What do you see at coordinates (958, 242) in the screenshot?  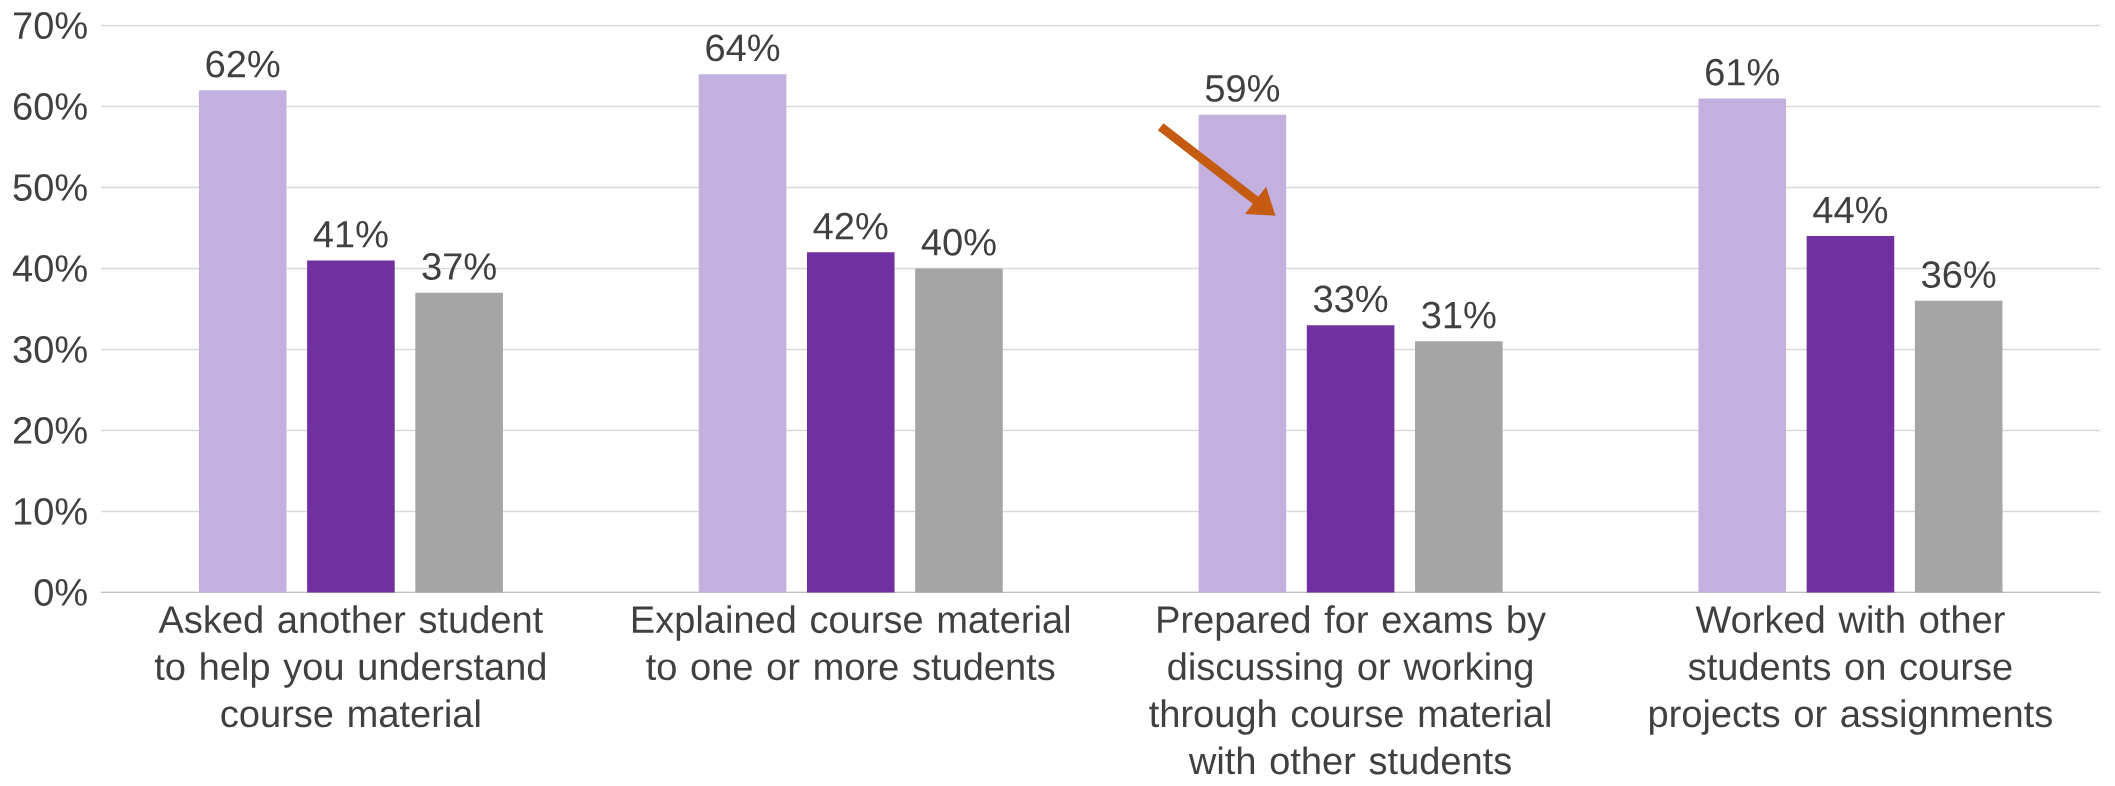 I see `data-label: 40%` at bounding box center [958, 242].